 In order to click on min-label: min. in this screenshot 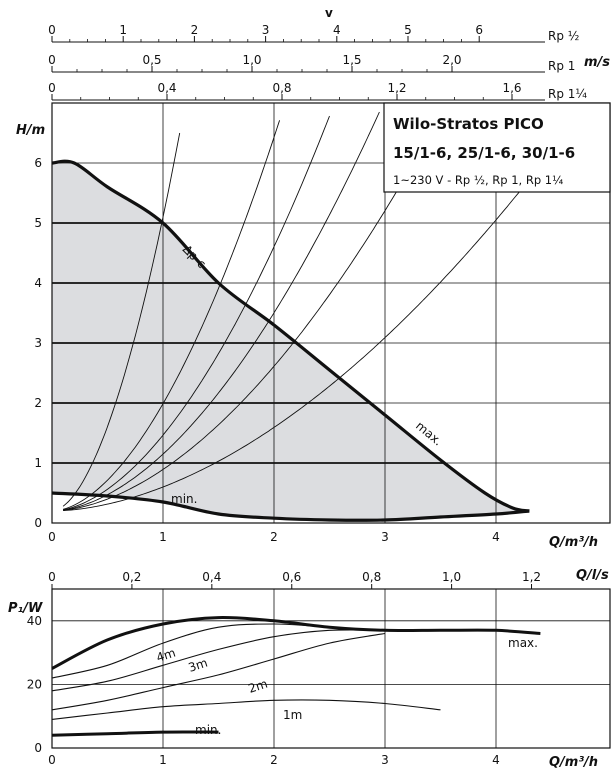, I will do `click(184, 499)`.